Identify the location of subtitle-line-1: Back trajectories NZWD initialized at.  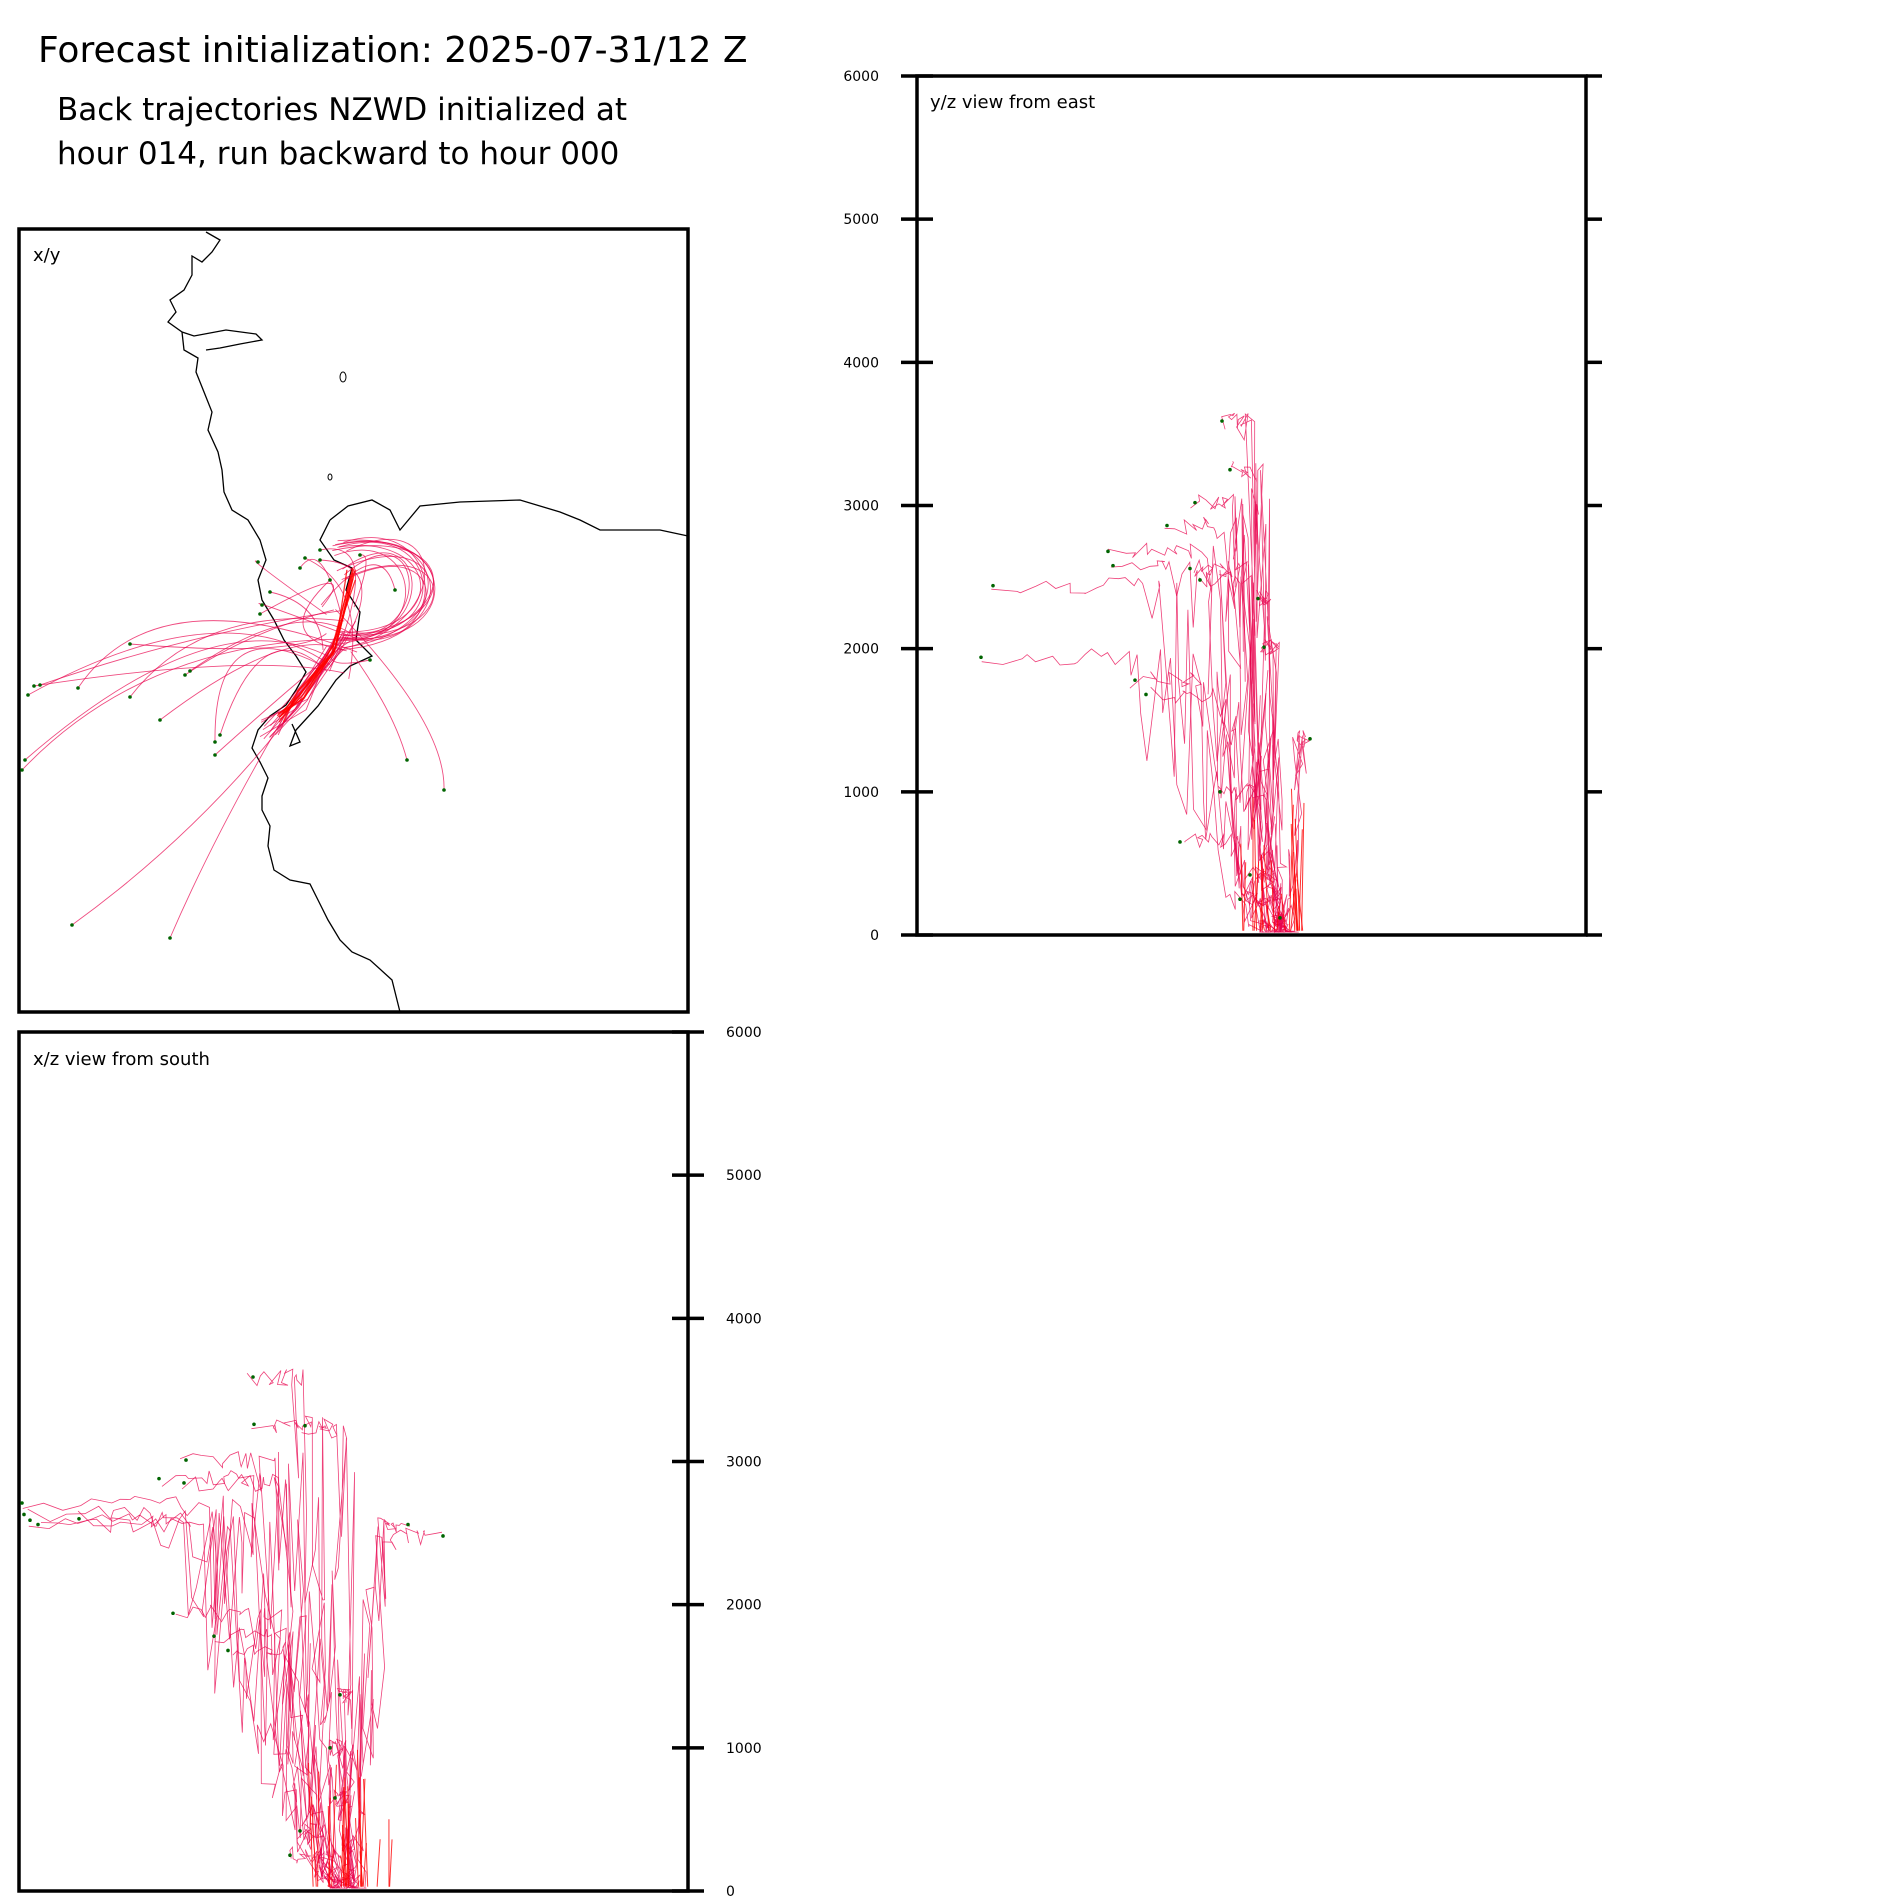
(342, 110).